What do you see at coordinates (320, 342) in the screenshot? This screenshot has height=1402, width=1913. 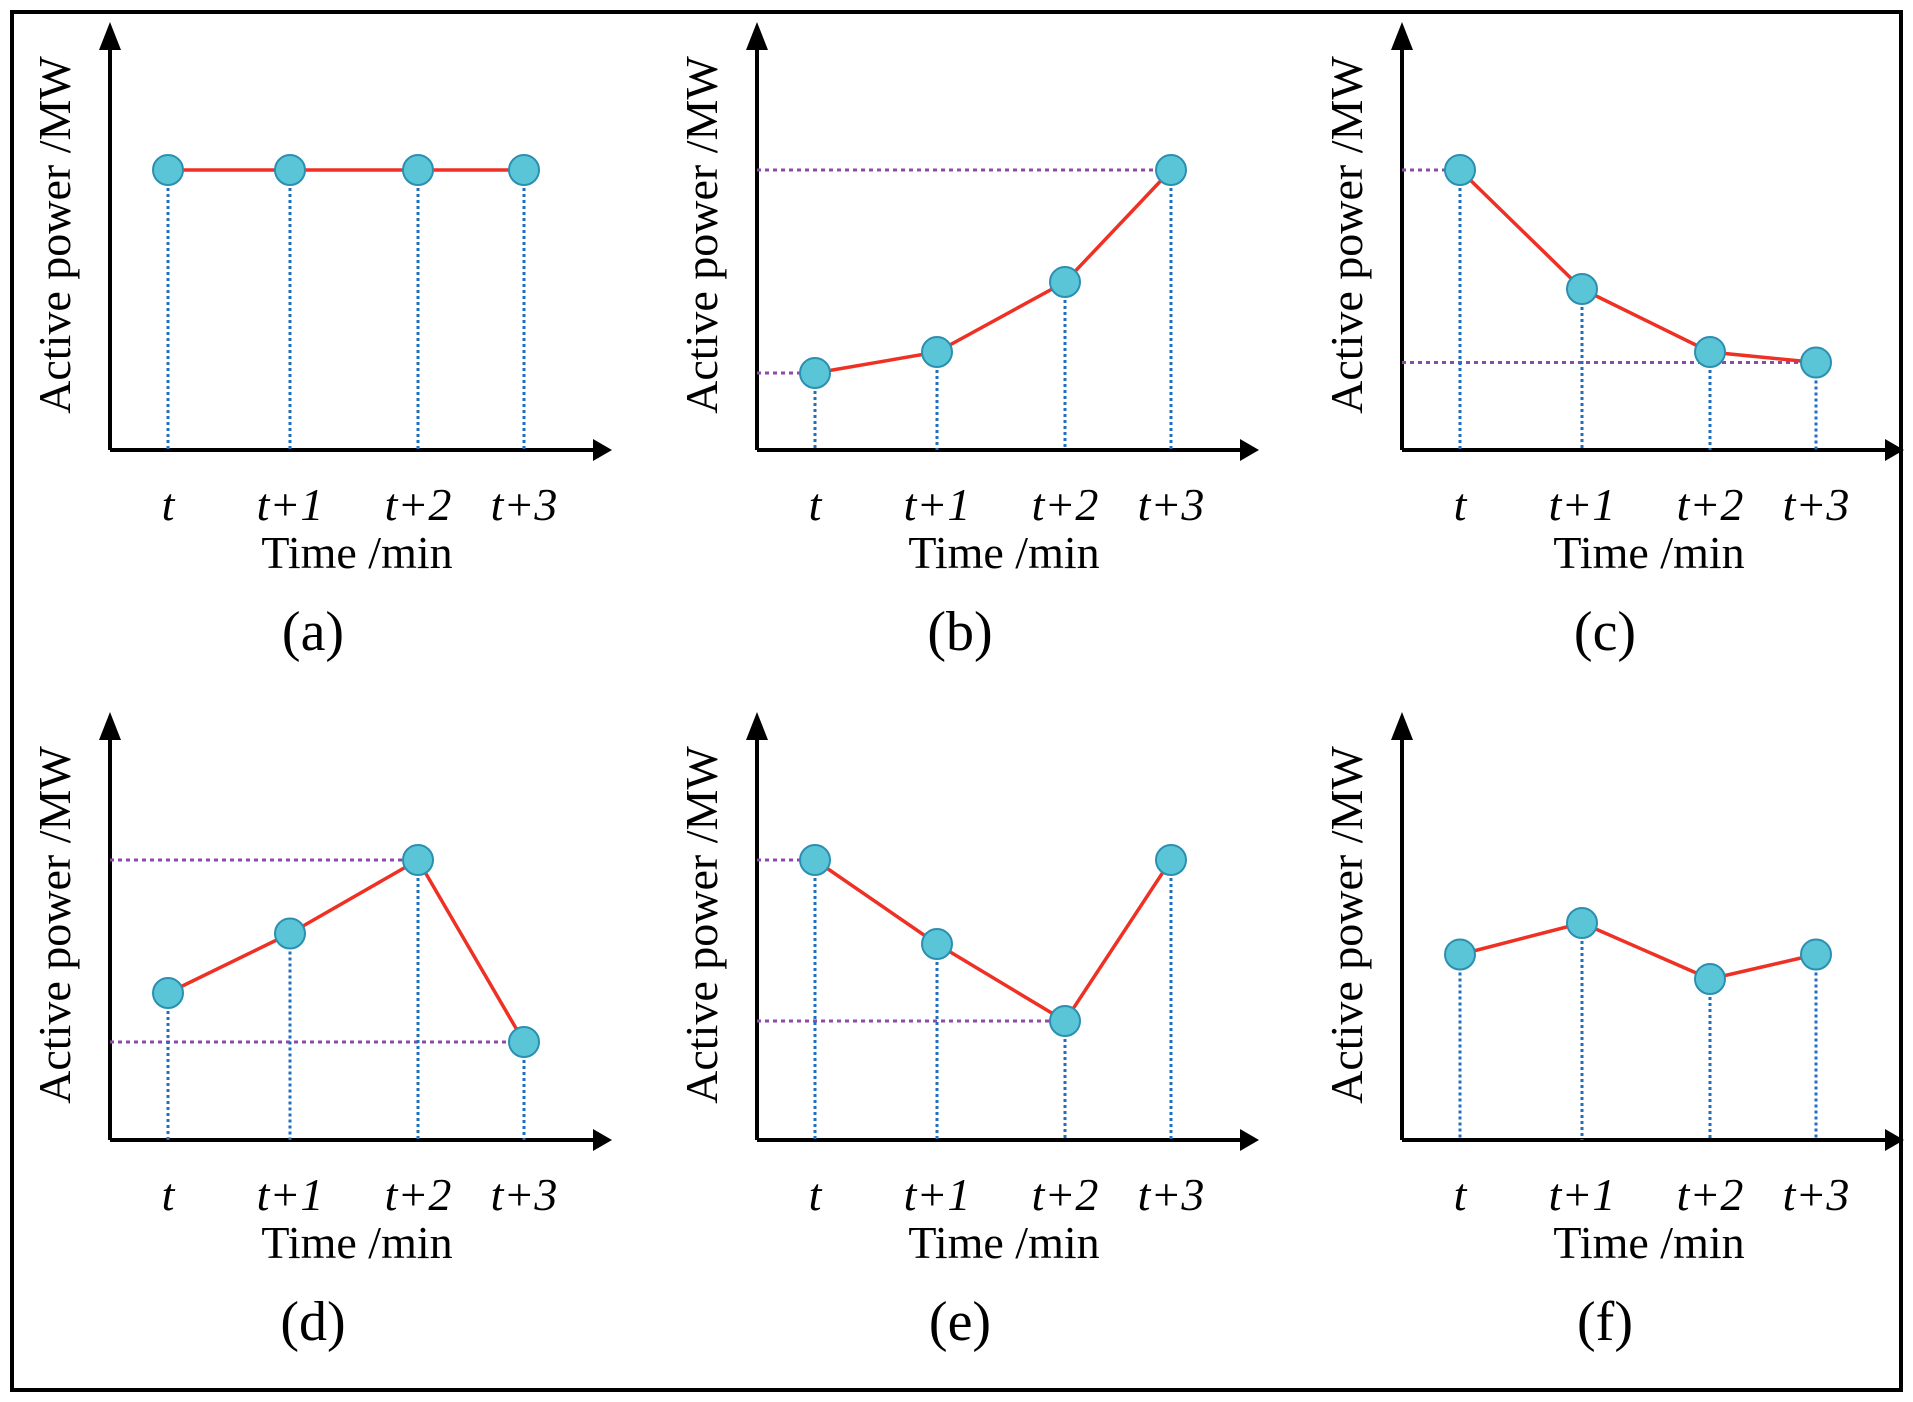 I see `chart-panel-a: t t+1 t+2 t+3 Time /min Active power /MW (a)` at bounding box center [320, 342].